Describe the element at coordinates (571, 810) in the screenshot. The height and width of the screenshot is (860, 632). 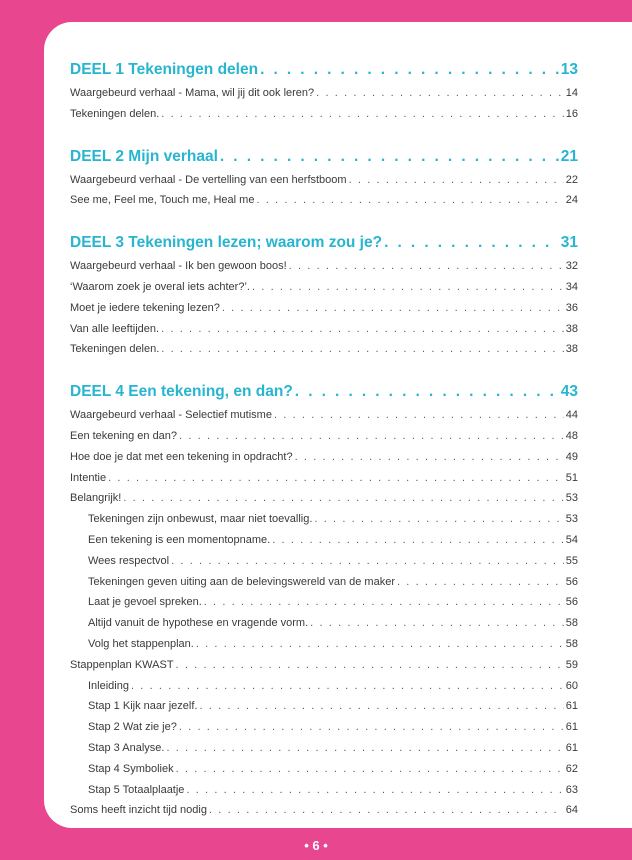
I see `entry-page: 64` at that location.